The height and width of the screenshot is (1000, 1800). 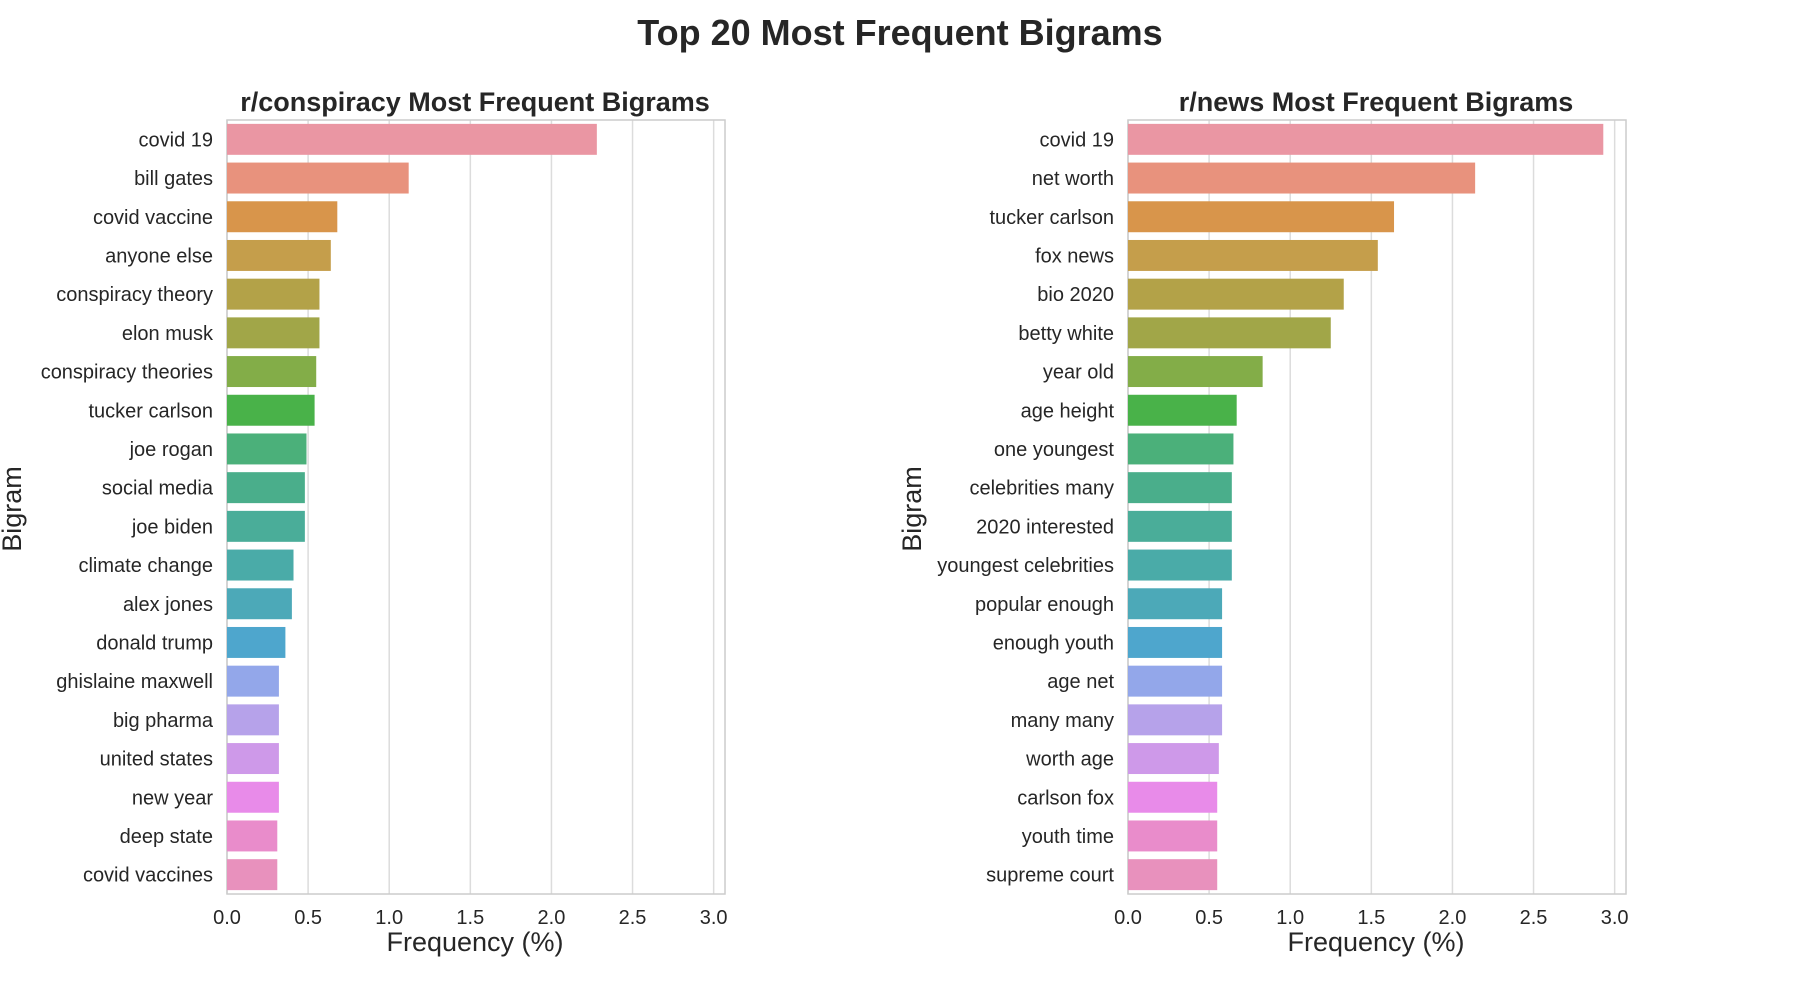 I want to click on category-label: alex jones, so click(x=168, y=605).